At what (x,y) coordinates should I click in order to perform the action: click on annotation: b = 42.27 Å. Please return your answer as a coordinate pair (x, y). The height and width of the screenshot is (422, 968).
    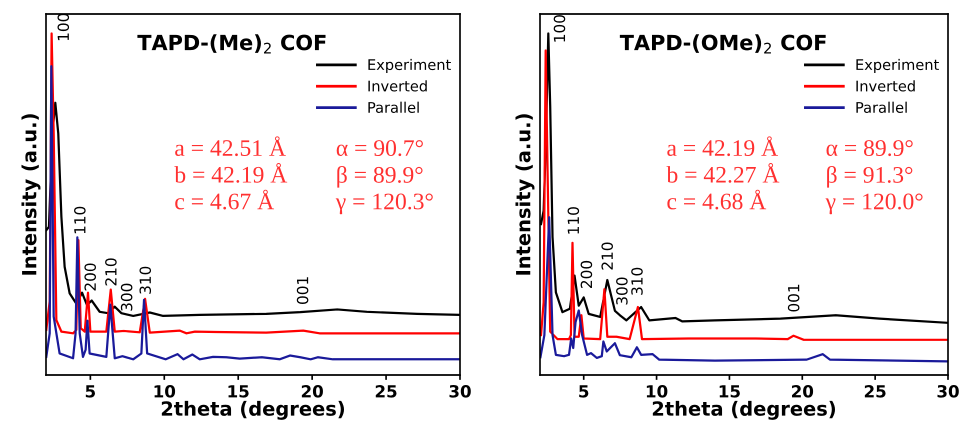
    Looking at the image, I should click on (723, 173).